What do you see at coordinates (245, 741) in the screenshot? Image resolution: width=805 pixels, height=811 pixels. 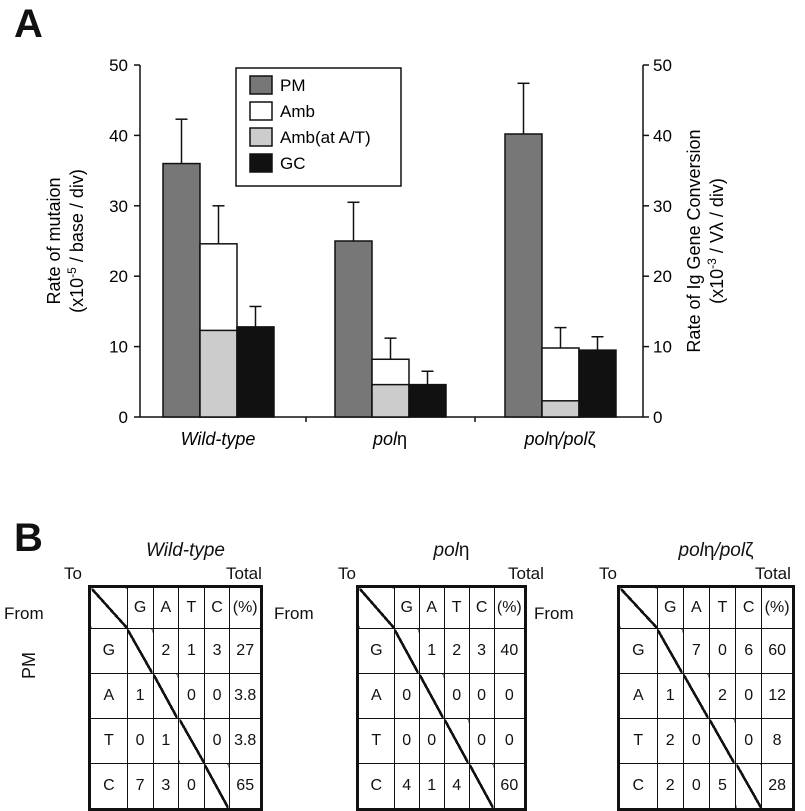 I see `total-cell: 3.8` at bounding box center [245, 741].